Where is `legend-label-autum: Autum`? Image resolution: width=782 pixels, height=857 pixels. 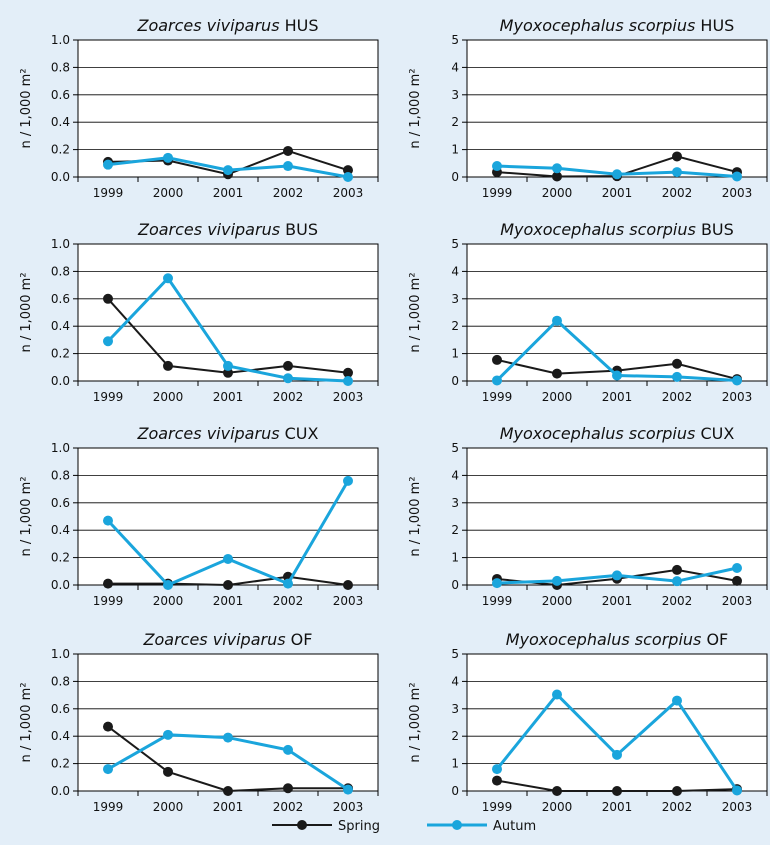
legend-label-autum: Autum is located at coordinates (514, 826).